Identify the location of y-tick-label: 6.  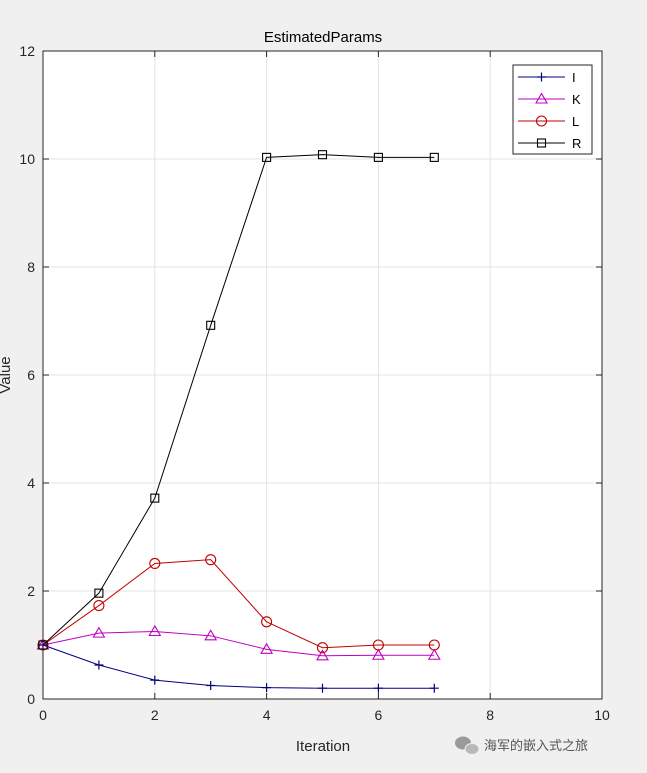
(31, 375).